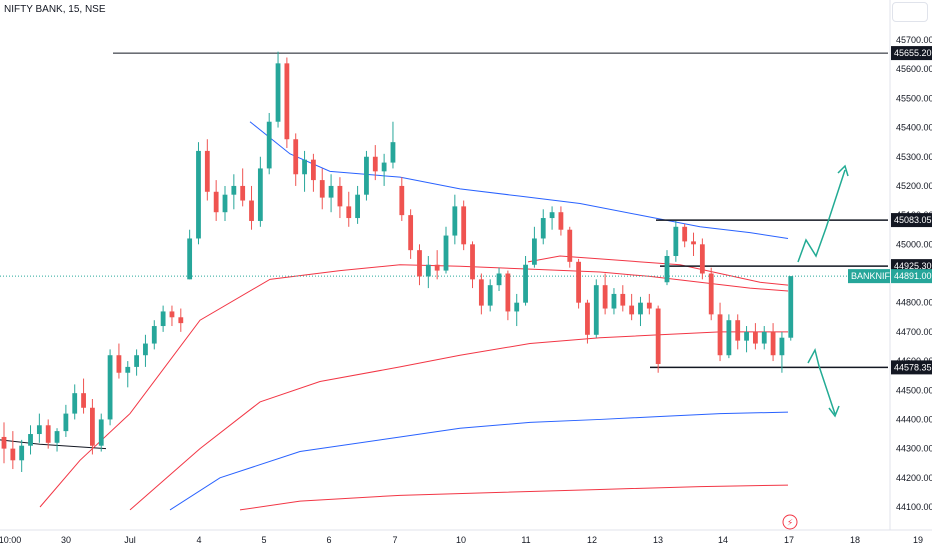 Image resolution: width=932 pixels, height=550 pixels. Describe the element at coordinates (658, 270) in the screenshot. I see `short-ma-line` at that location.